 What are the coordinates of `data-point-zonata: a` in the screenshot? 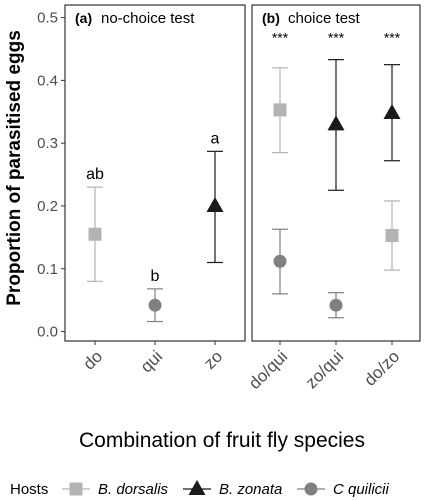 It's located at (215, 197).